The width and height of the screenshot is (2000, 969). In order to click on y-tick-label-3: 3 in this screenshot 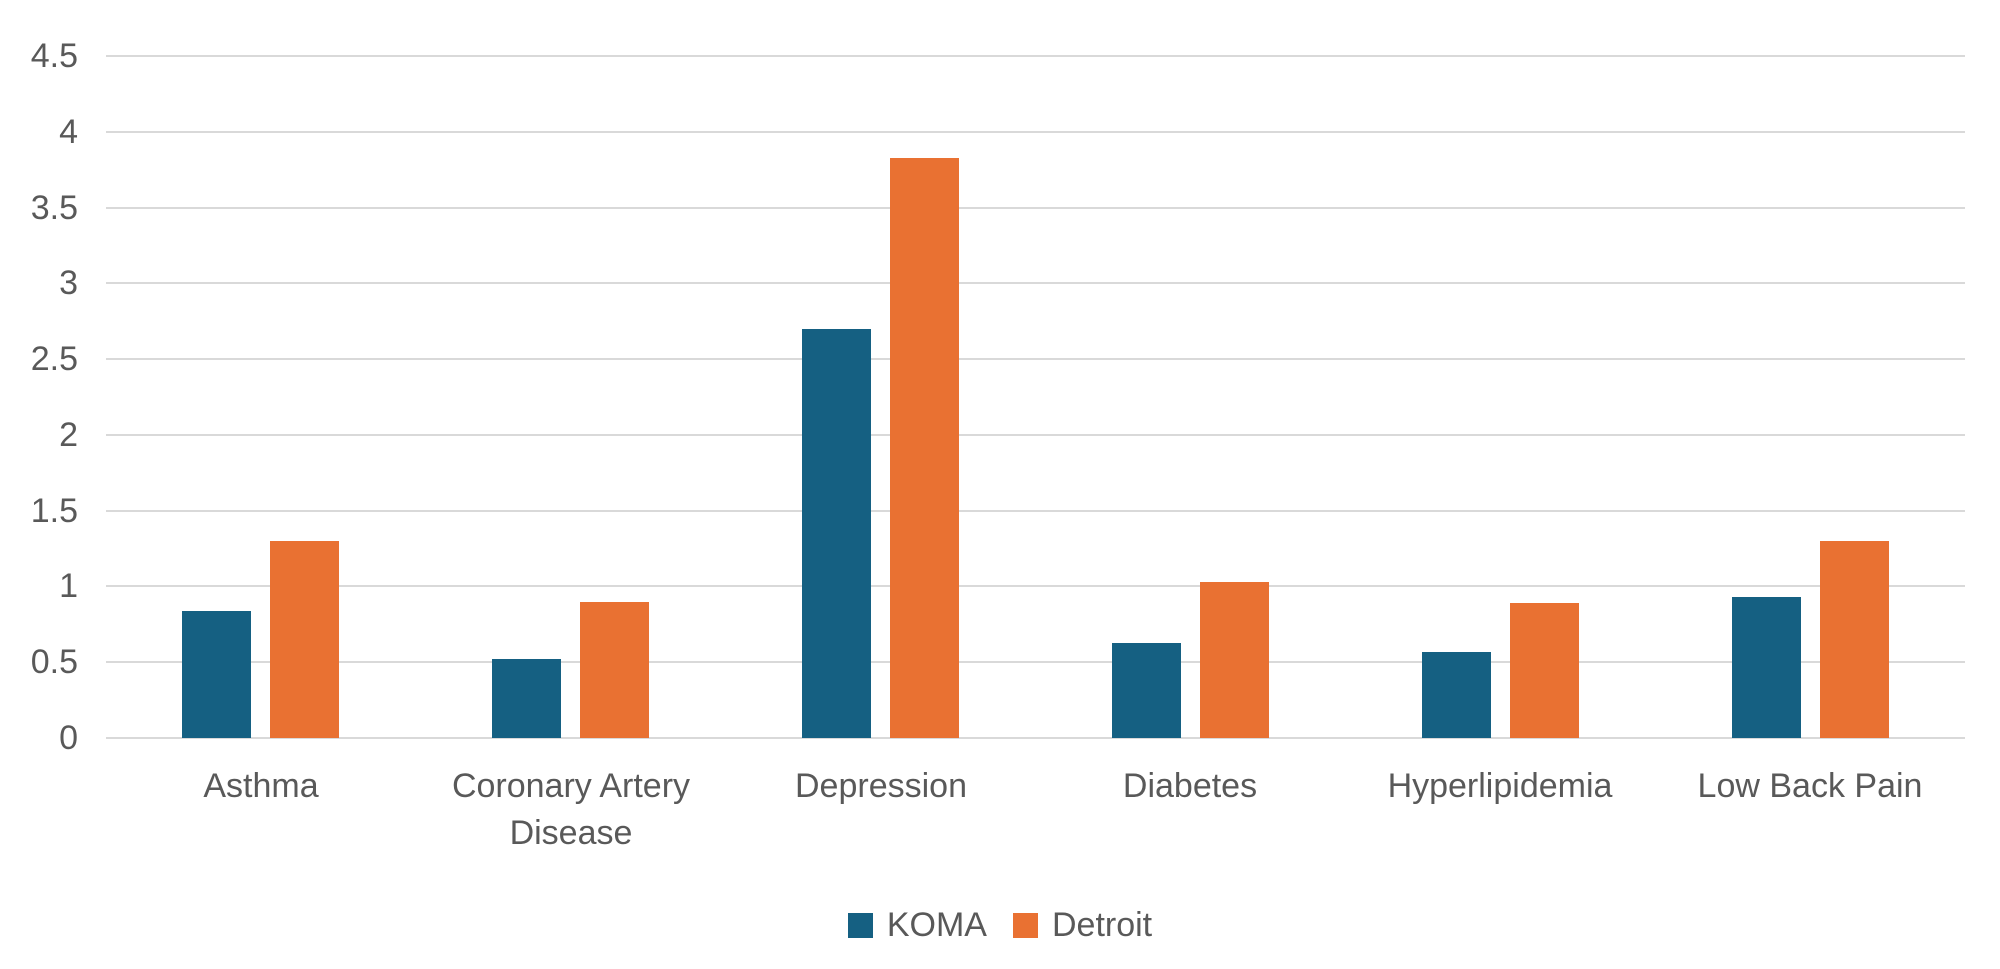, I will do `click(68, 283)`.